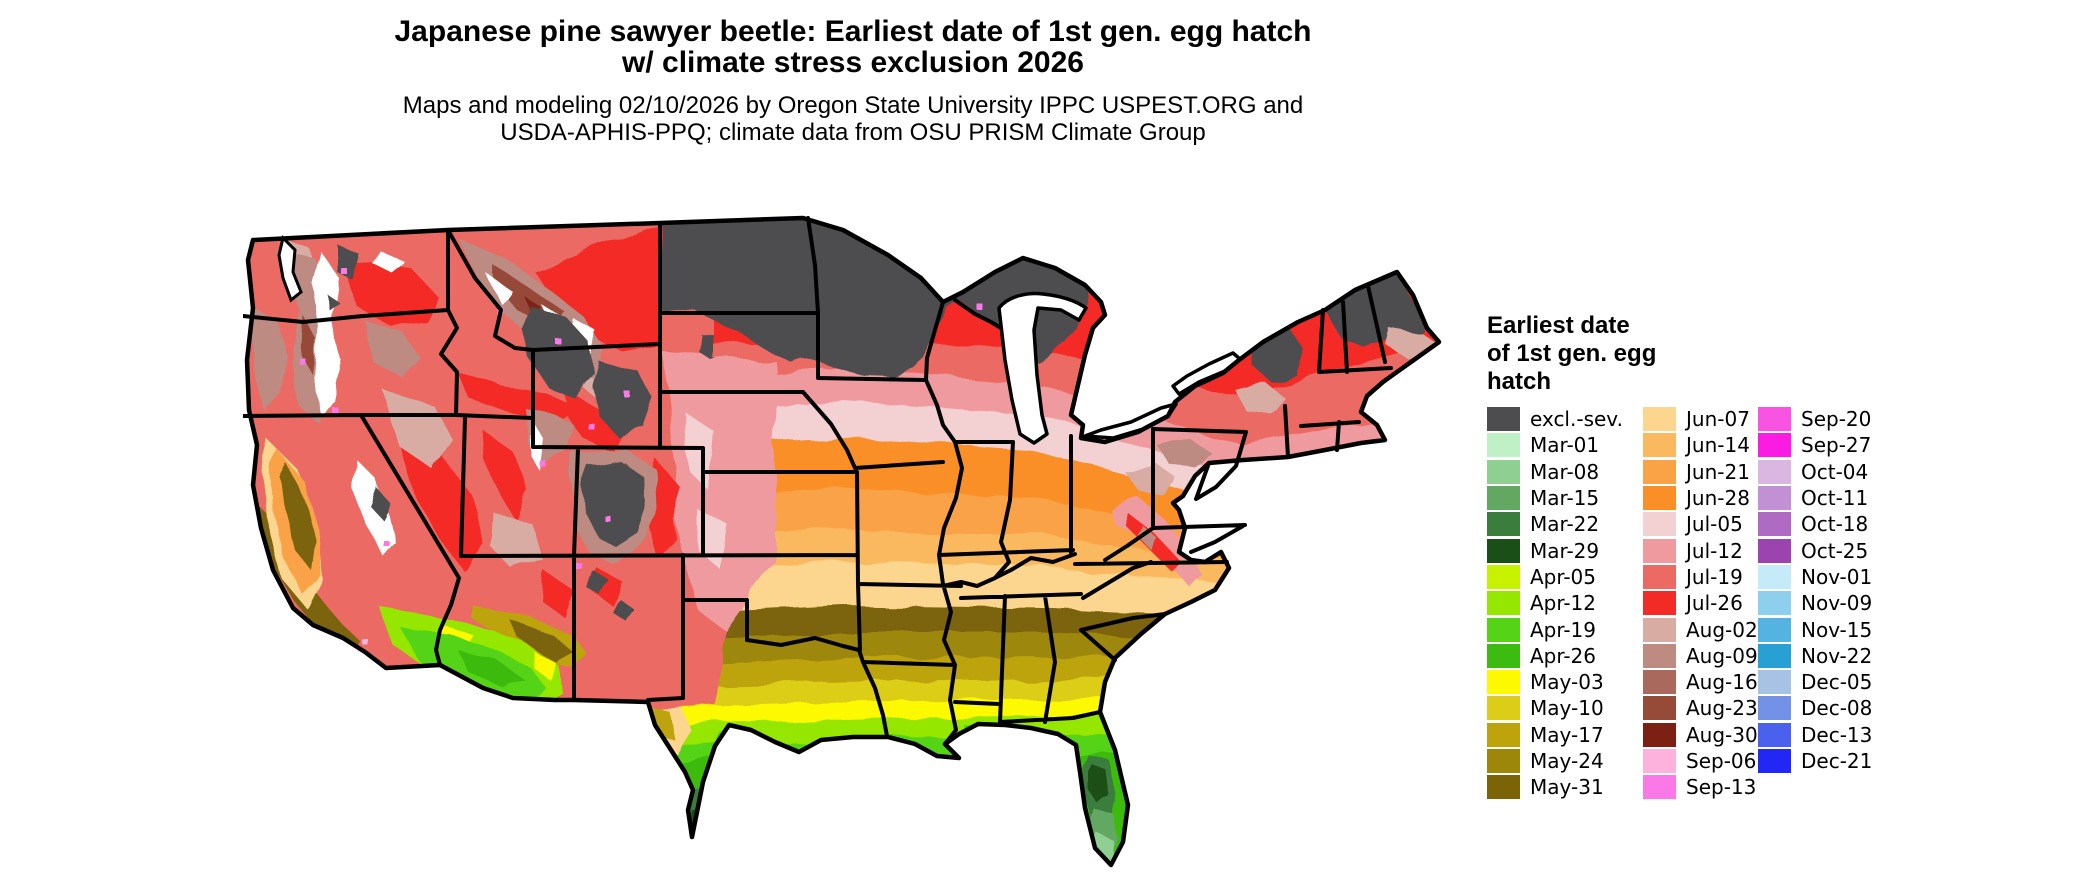 The image size is (2100, 892). What do you see at coordinates (1714, 603) in the screenshot?
I see `legend-label: Jul-26` at bounding box center [1714, 603].